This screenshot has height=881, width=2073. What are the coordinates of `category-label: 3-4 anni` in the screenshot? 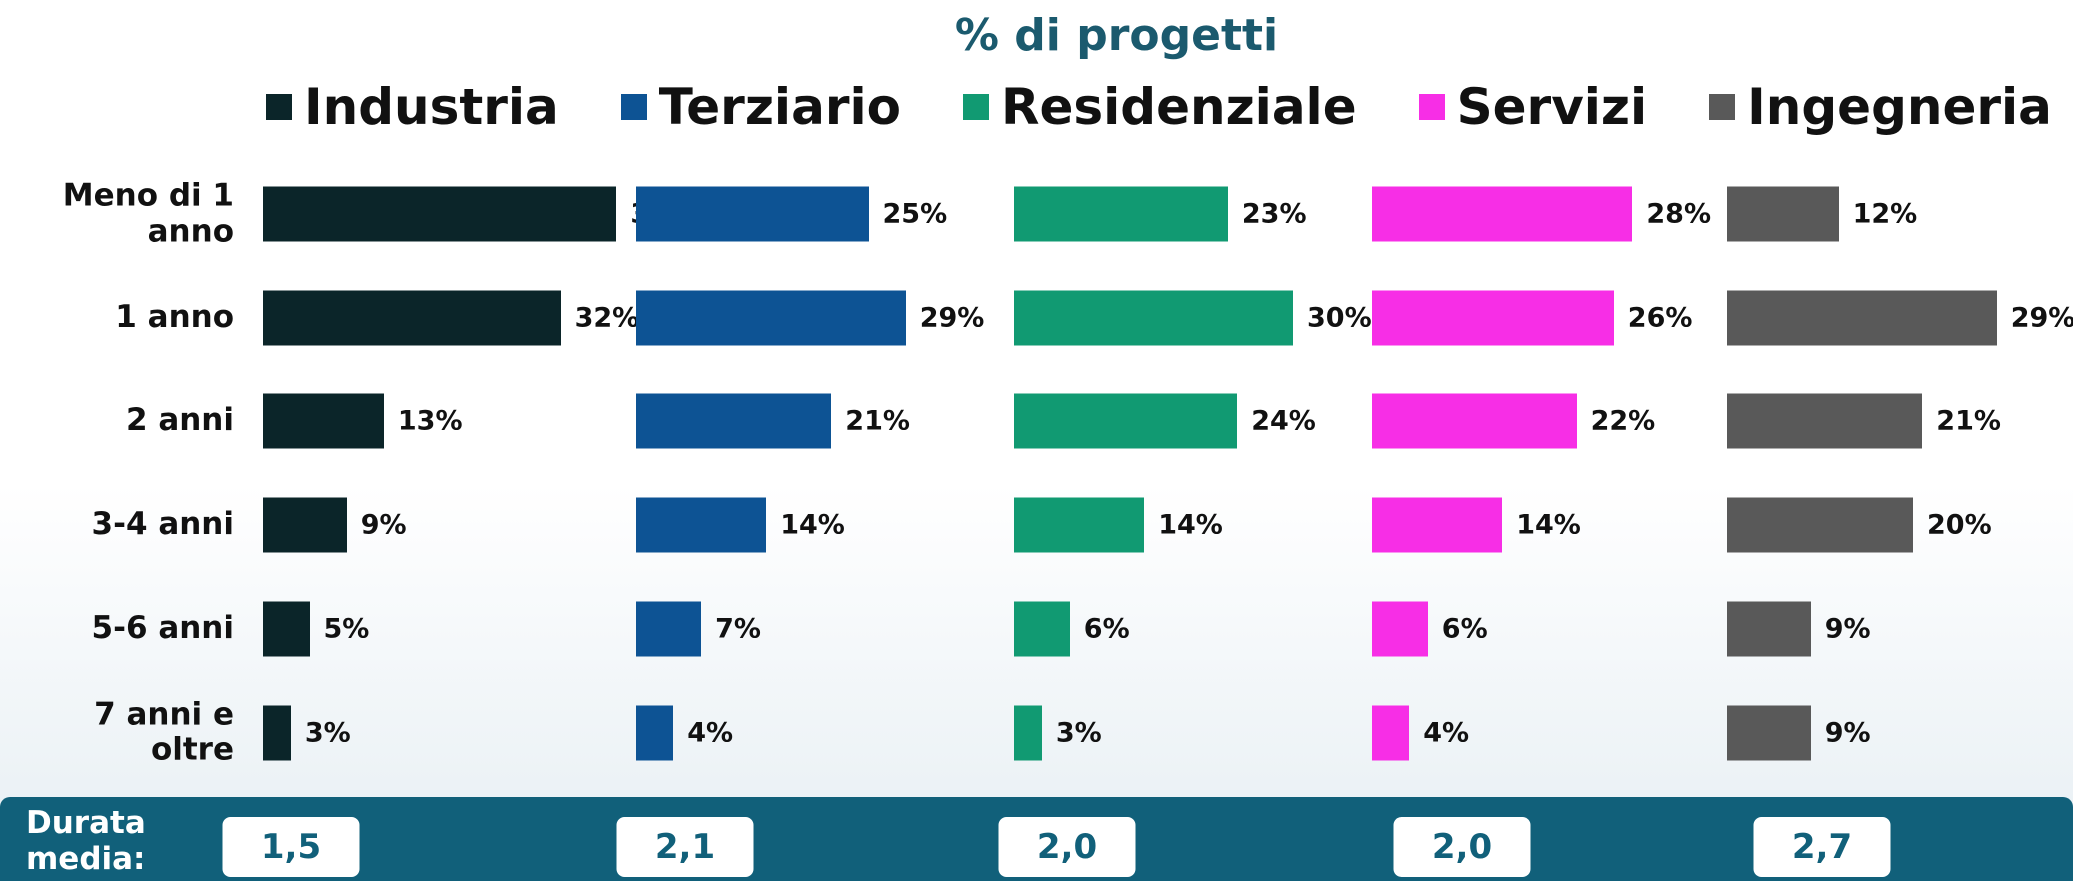 It's located at (162, 524).